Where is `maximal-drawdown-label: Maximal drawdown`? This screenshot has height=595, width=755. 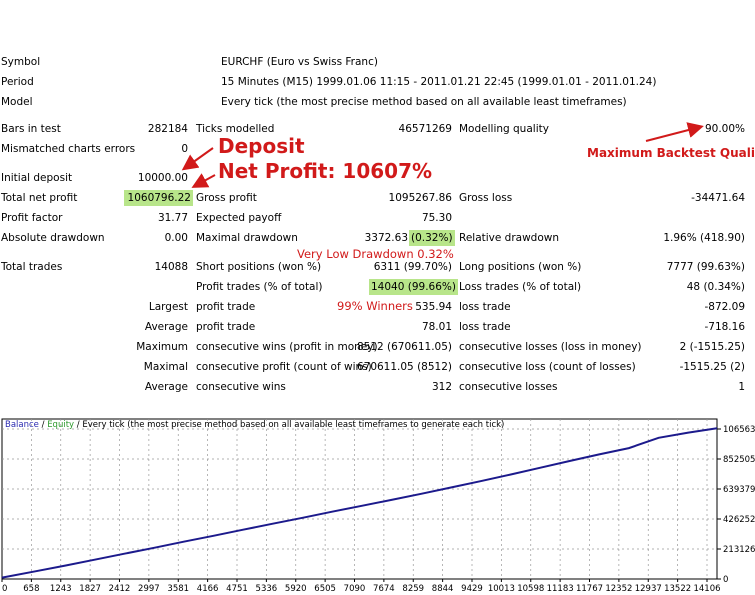
maximal-drawdown-label: Maximal drawdown is located at coordinates (247, 238).